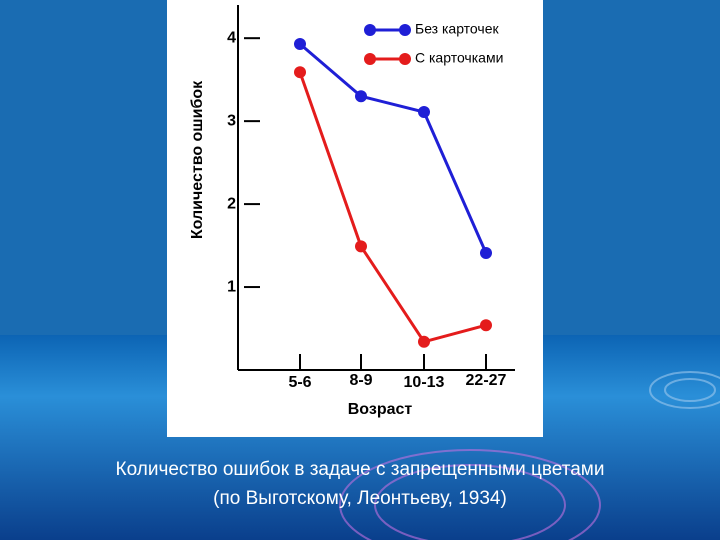 The image size is (720, 545). I want to click on x-axis-label: Возраст, so click(380, 409).